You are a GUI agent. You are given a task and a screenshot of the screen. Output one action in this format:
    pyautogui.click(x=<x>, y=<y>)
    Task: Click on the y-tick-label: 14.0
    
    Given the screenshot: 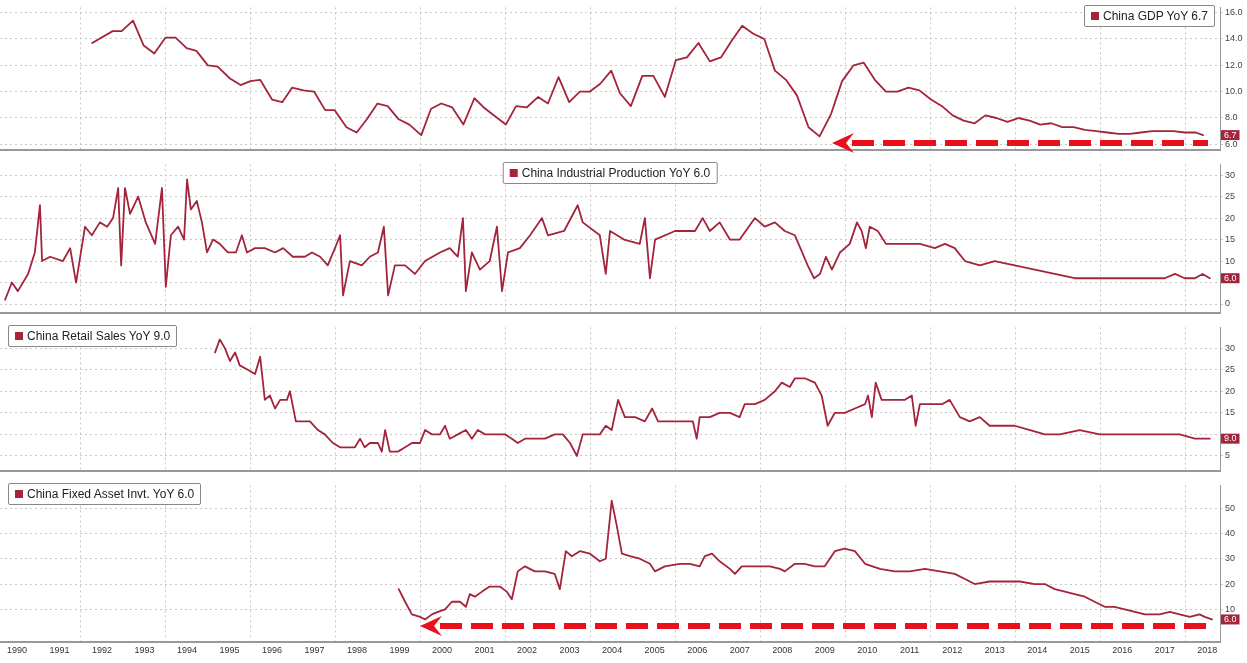 What is the action you would take?
    pyautogui.click(x=1234, y=38)
    